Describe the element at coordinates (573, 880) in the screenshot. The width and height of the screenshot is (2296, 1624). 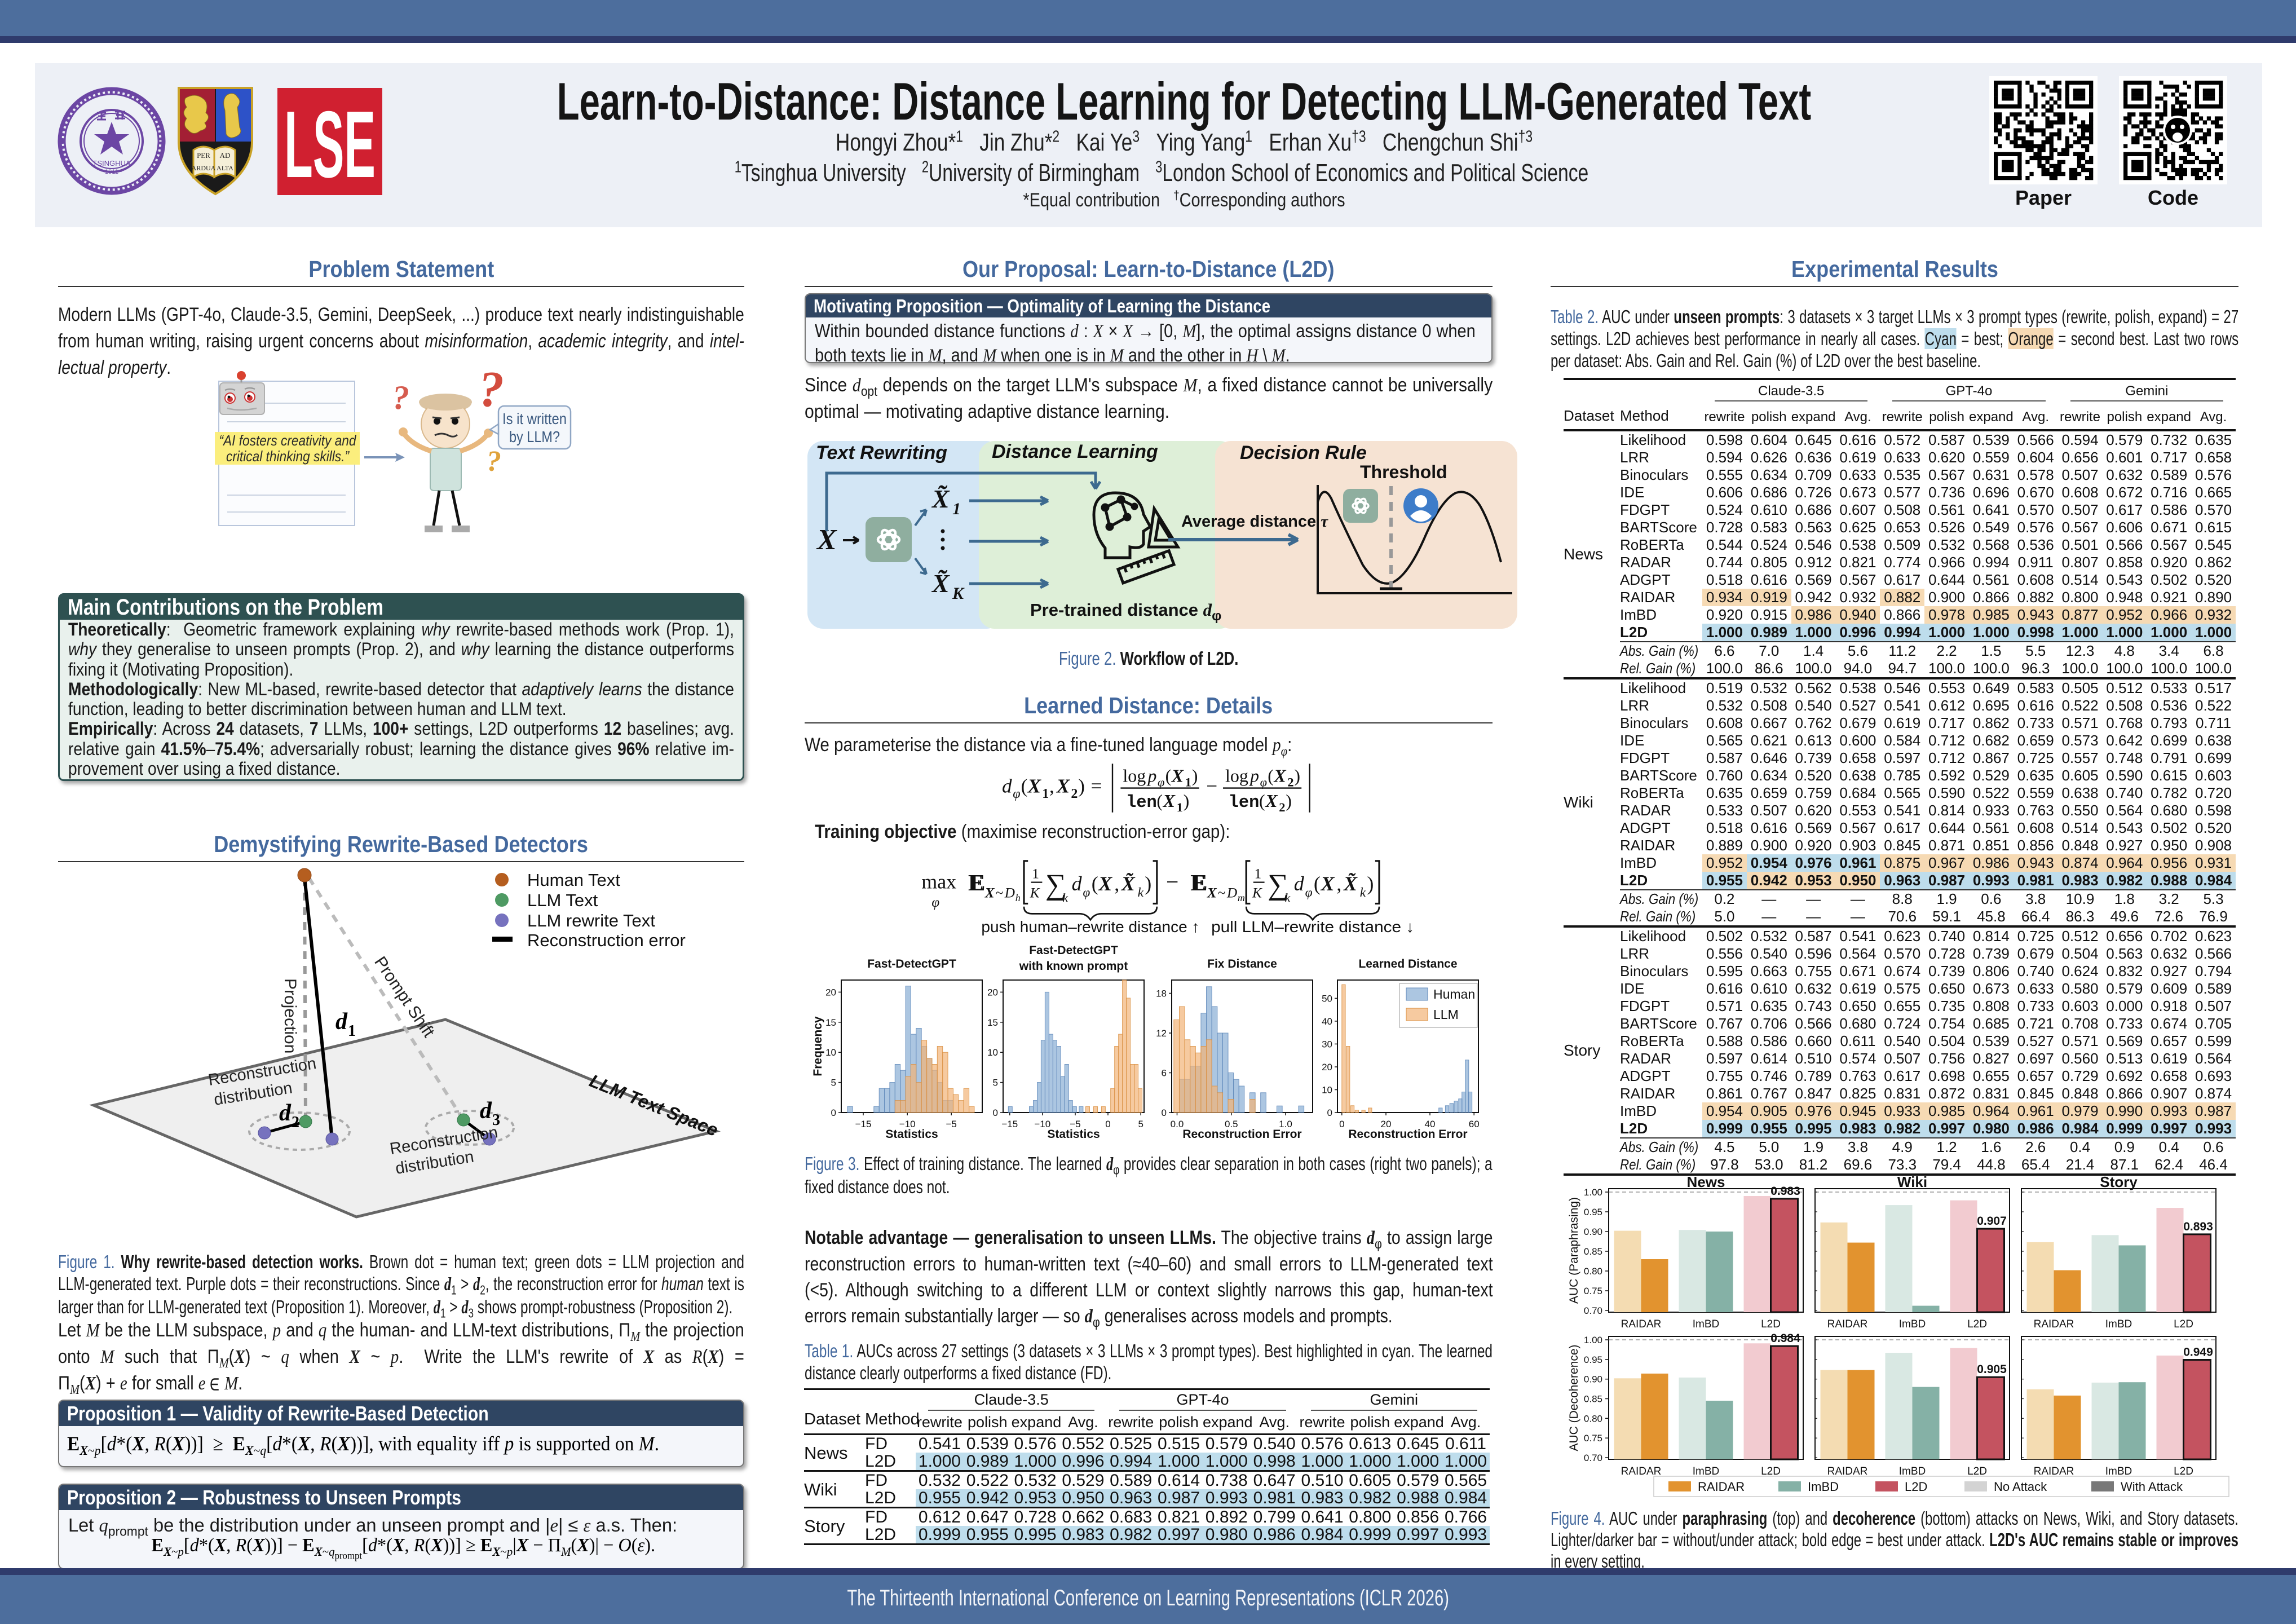
I see `svg-text: Human Text` at that location.